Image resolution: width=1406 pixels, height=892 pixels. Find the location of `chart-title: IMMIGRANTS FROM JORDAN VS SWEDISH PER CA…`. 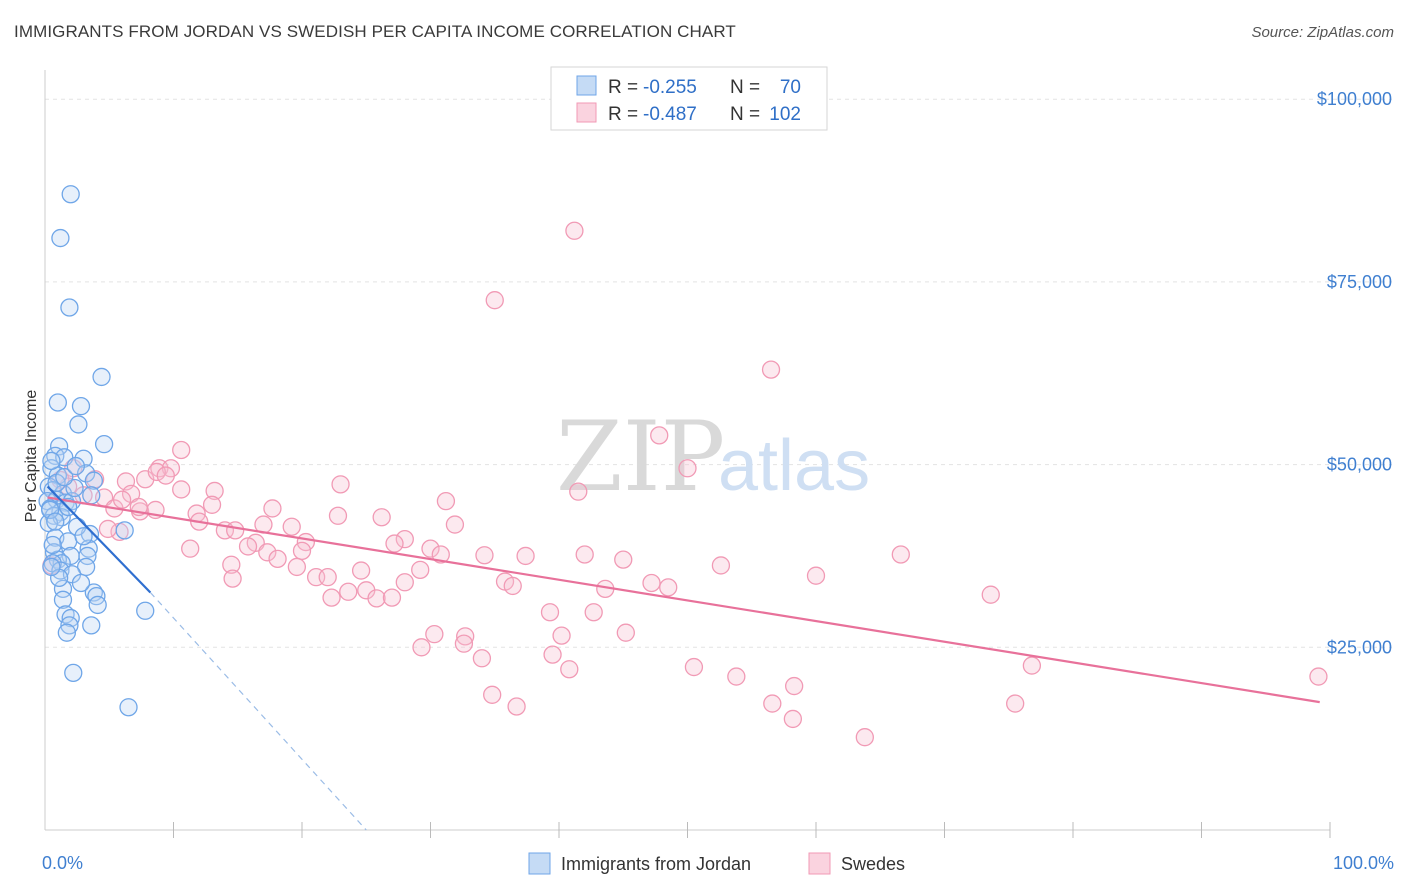

chart-title: IMMIGRANTS FROM JORDAN VS SWEDISH PER CA… is located at coordinates (375, 31).